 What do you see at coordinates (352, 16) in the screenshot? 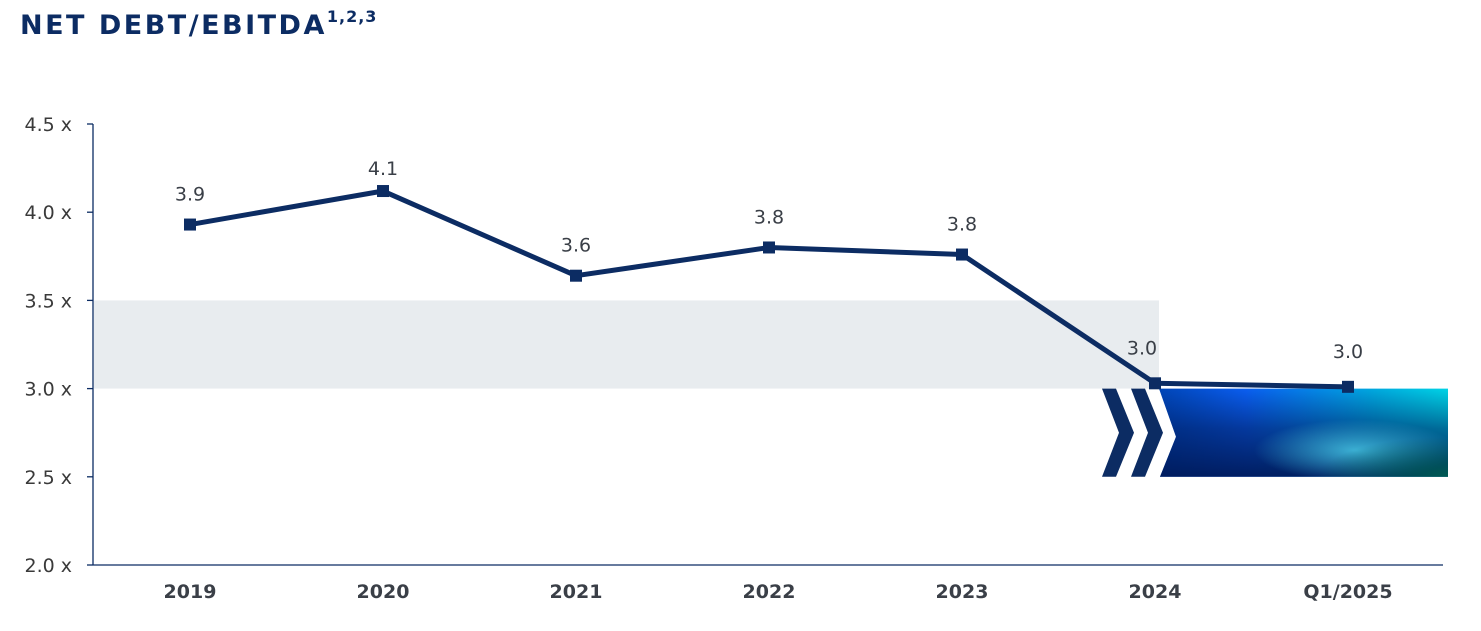
I see `chart-title-footnotes: 1,2,3` at bounding box center [352, 16].